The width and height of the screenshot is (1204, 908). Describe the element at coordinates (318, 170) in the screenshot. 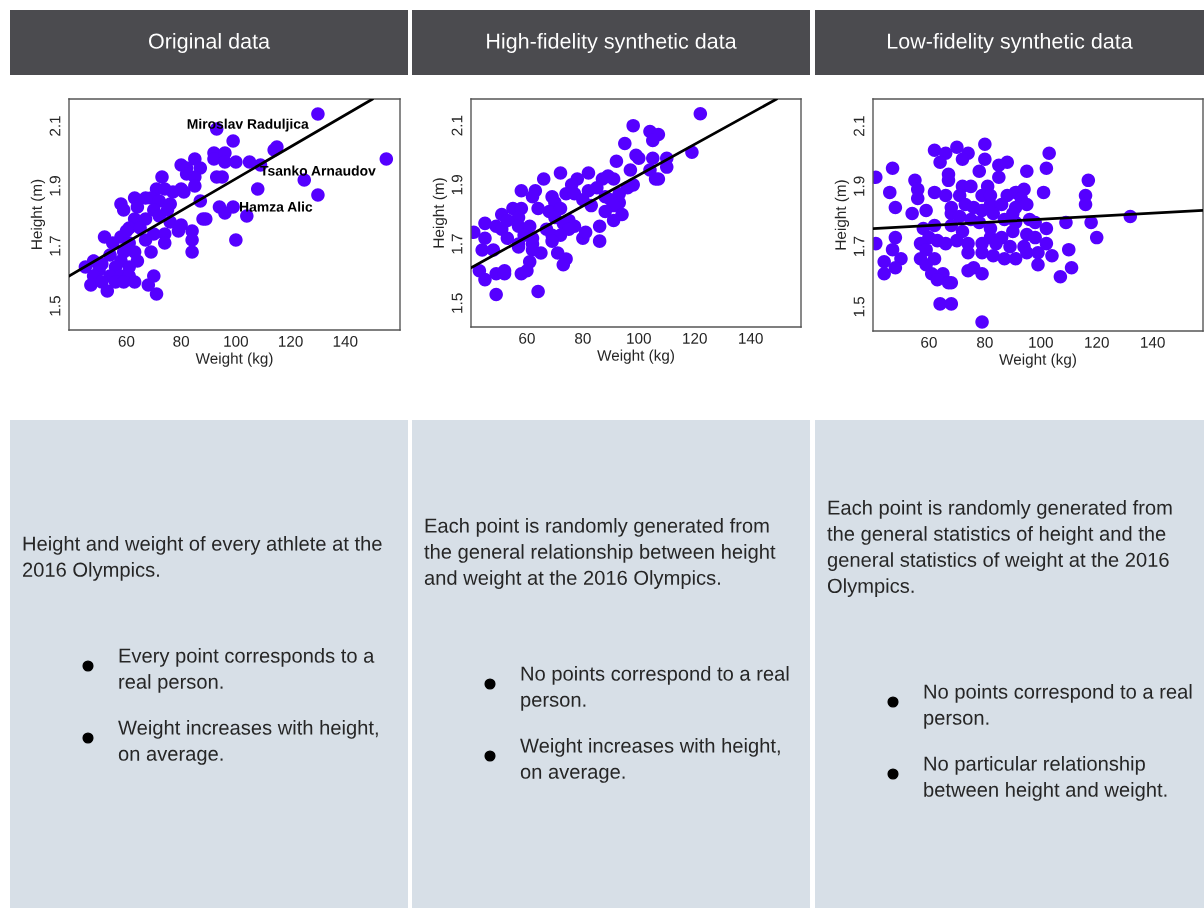

I see `annotation: Tsanko Arnaudov` at that location.